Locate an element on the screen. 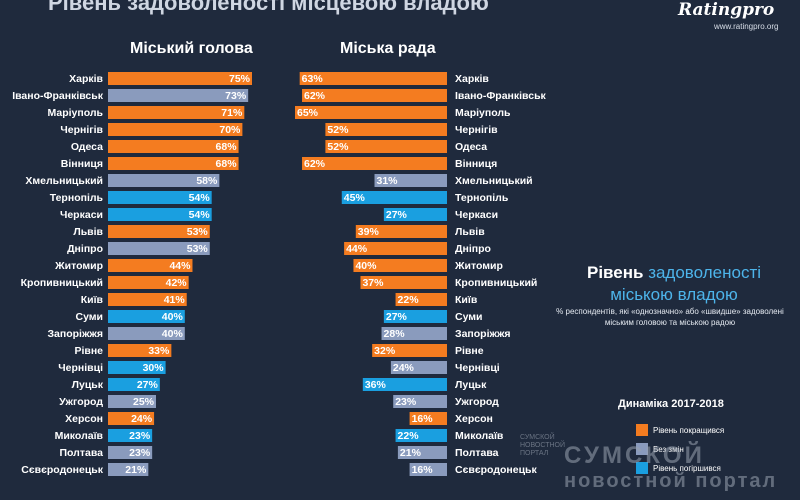 This screenshot has width=800, height=500. mayor-value-label: 25% is located at coordinates (144, 402).